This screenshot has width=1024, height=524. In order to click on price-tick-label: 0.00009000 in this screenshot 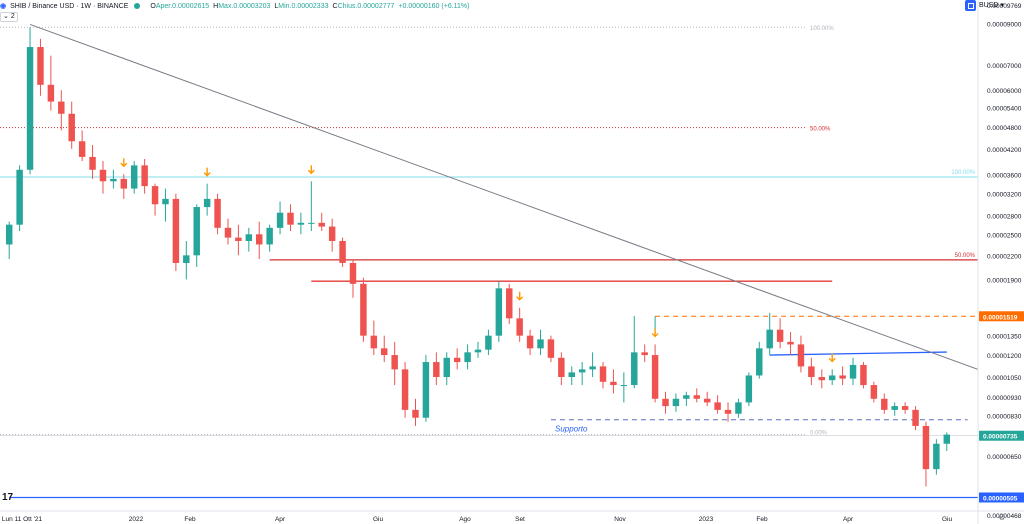, I will do `click(1004, 24)`.